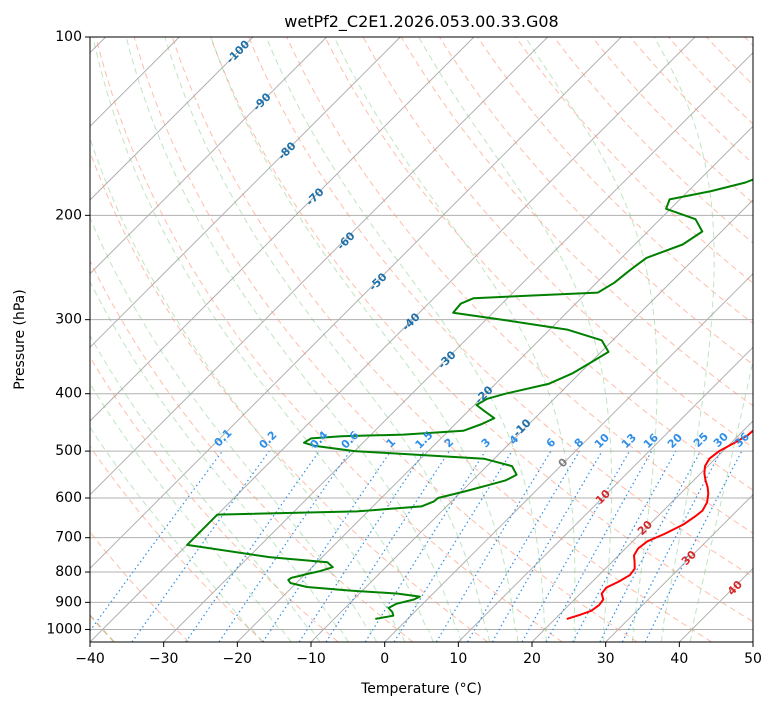 This screenshot has width=775, height=708. Describe the element at coordinates (20, 339) in the screenshot. I see `y-axis-label: Pressure (hPa)` at that location.